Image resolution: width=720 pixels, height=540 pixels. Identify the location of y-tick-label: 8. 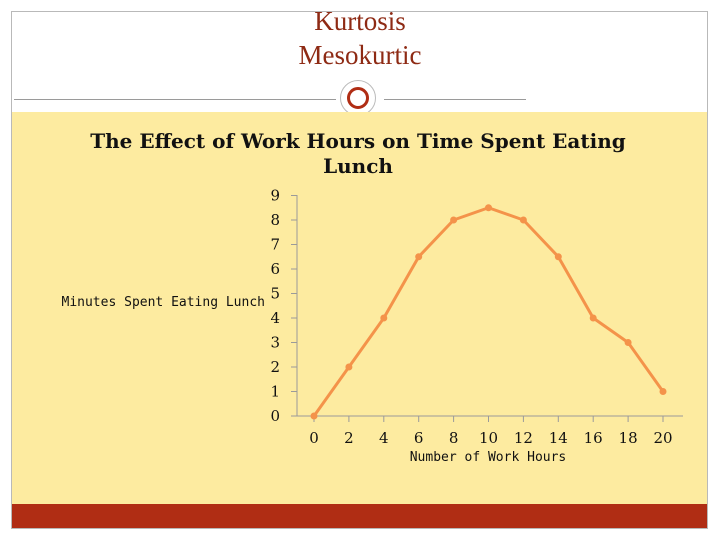
(275, 220).